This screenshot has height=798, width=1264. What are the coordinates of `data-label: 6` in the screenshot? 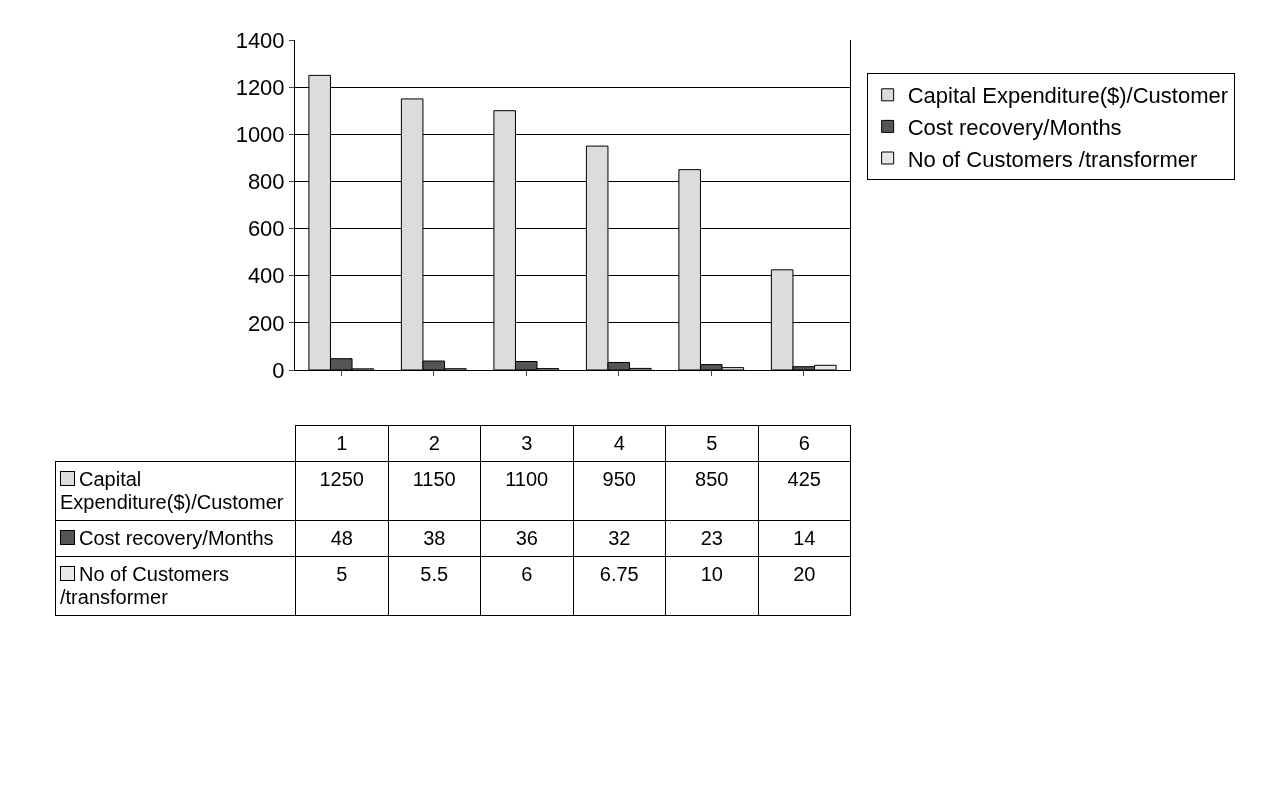 It's located at (526, 586).